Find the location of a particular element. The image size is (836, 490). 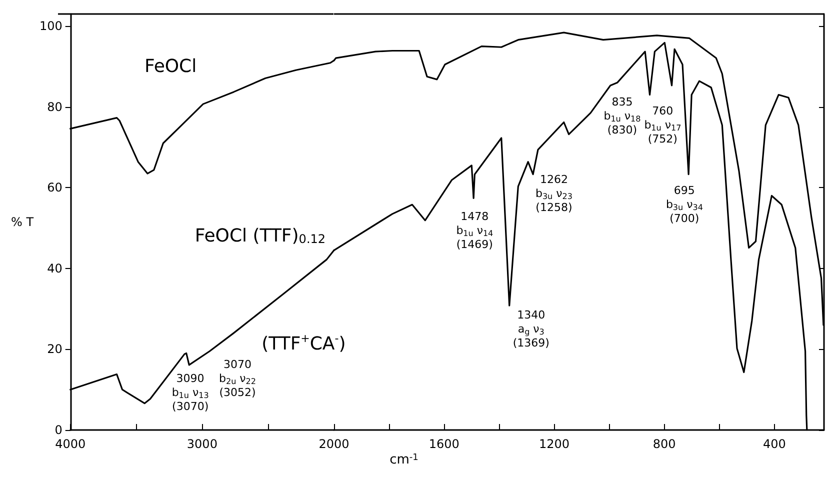

series-label: FeOCl is located at coordinates (170, 67).